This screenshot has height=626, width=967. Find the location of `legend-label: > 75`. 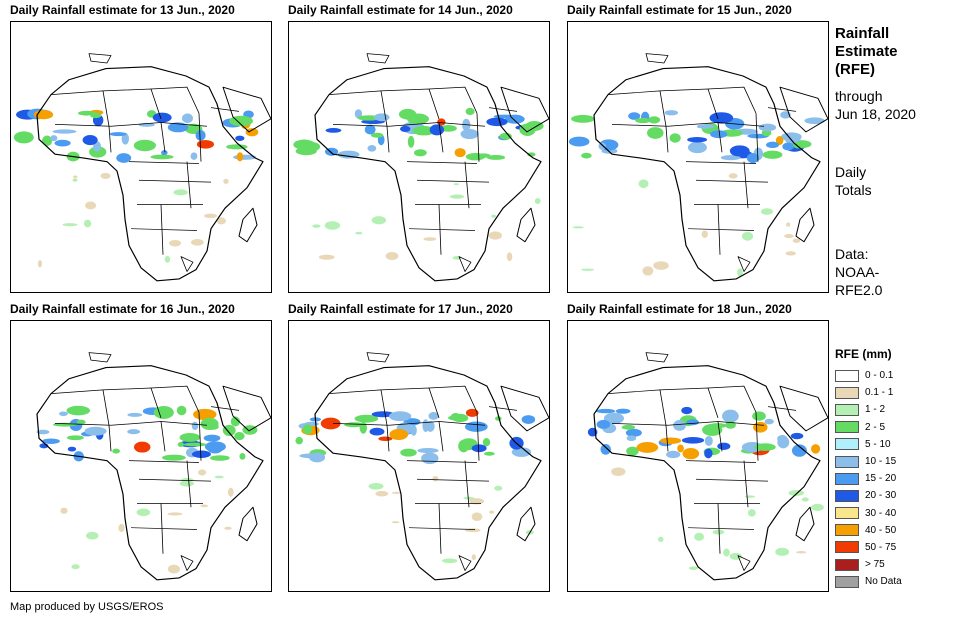

legend-label: > 75 is located at coordinates (875, 565).